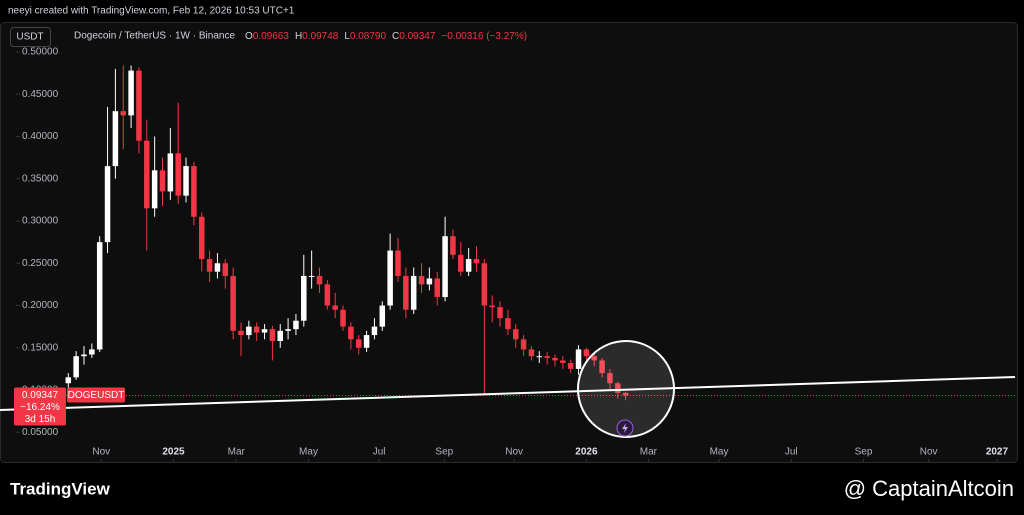 This screenshot has width=1024, height=515. What do you see at coordinates (298, 36) in the screenshot?
I see `ohlc-key: H` at bounding box center [298, 36].